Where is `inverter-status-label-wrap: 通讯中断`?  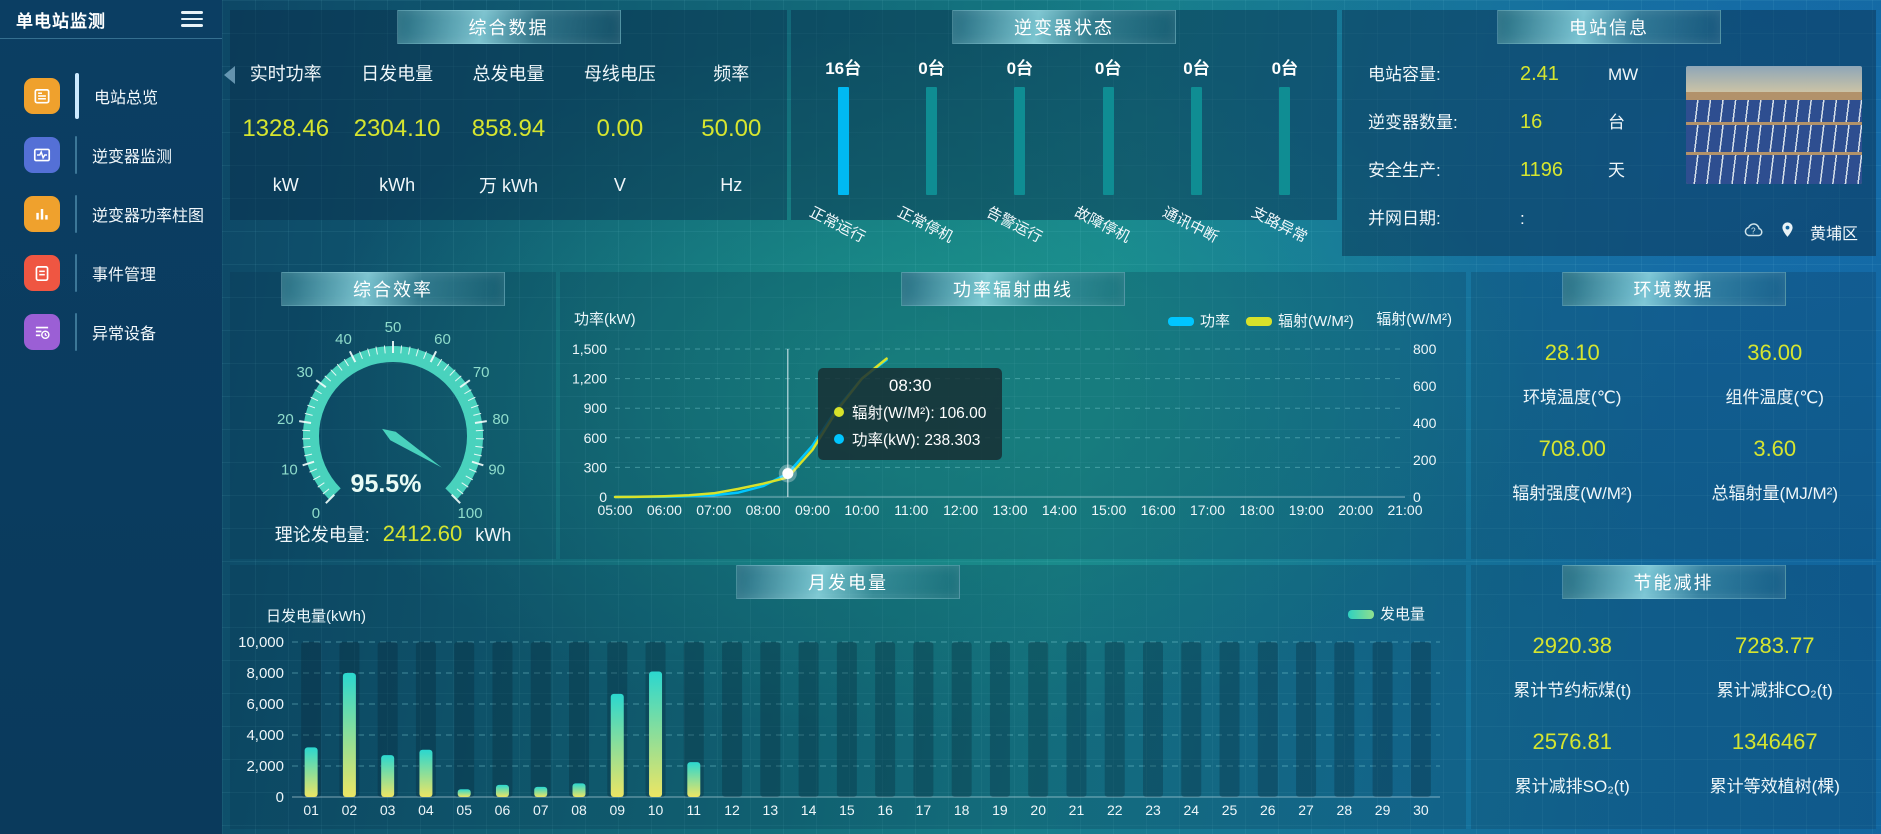 inverter-status-label-wrap: 通讯中断 is located at coordinates (1196, 223).